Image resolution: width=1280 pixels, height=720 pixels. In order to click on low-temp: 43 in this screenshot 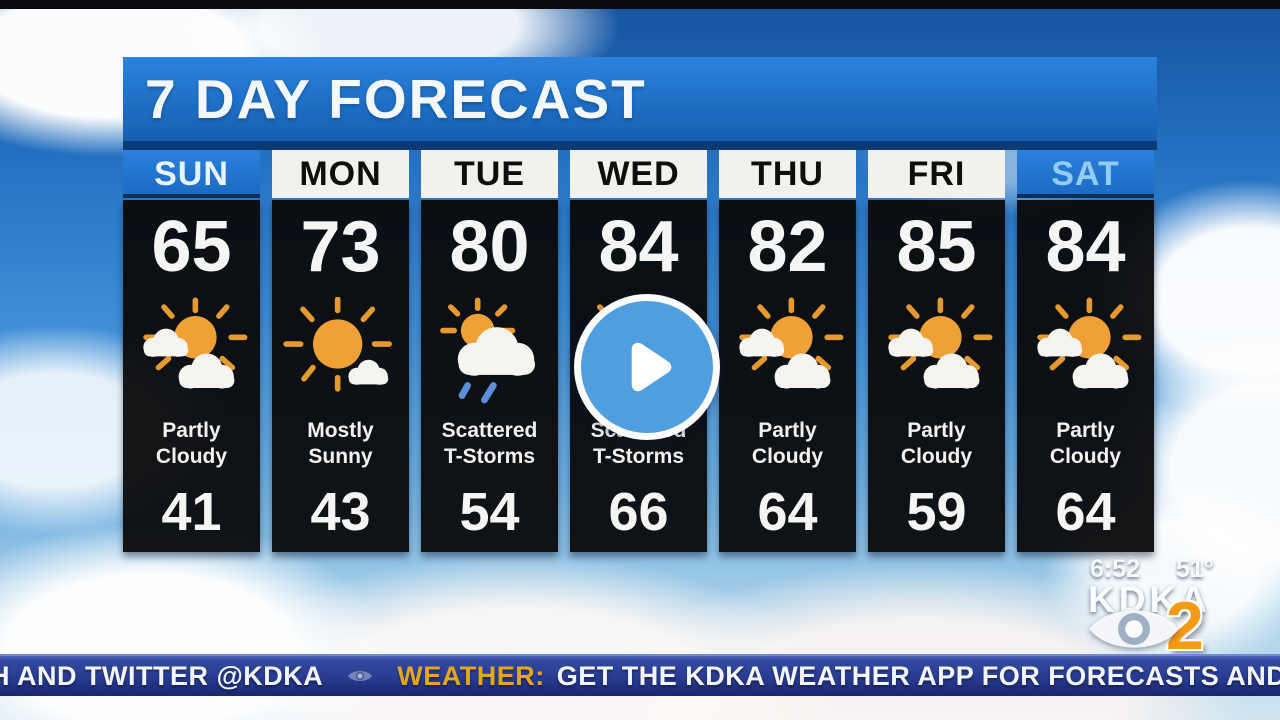, I will do `click(340, 512)`.